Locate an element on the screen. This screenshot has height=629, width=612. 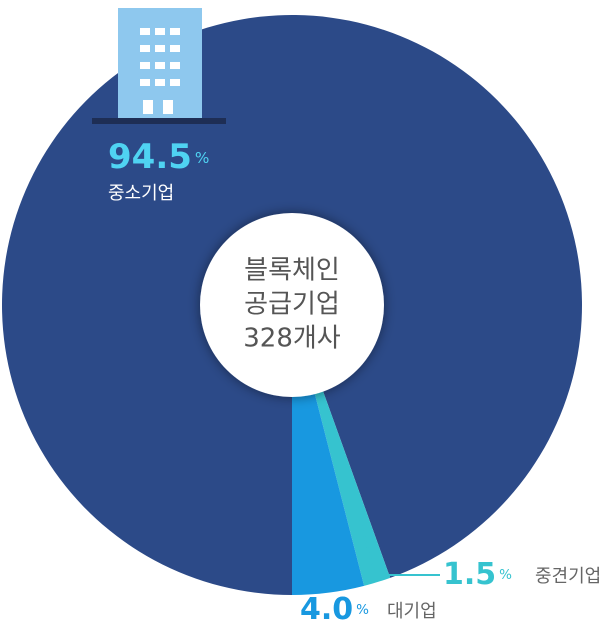
category-label: 대기업 is located at coordinates (412, 611).